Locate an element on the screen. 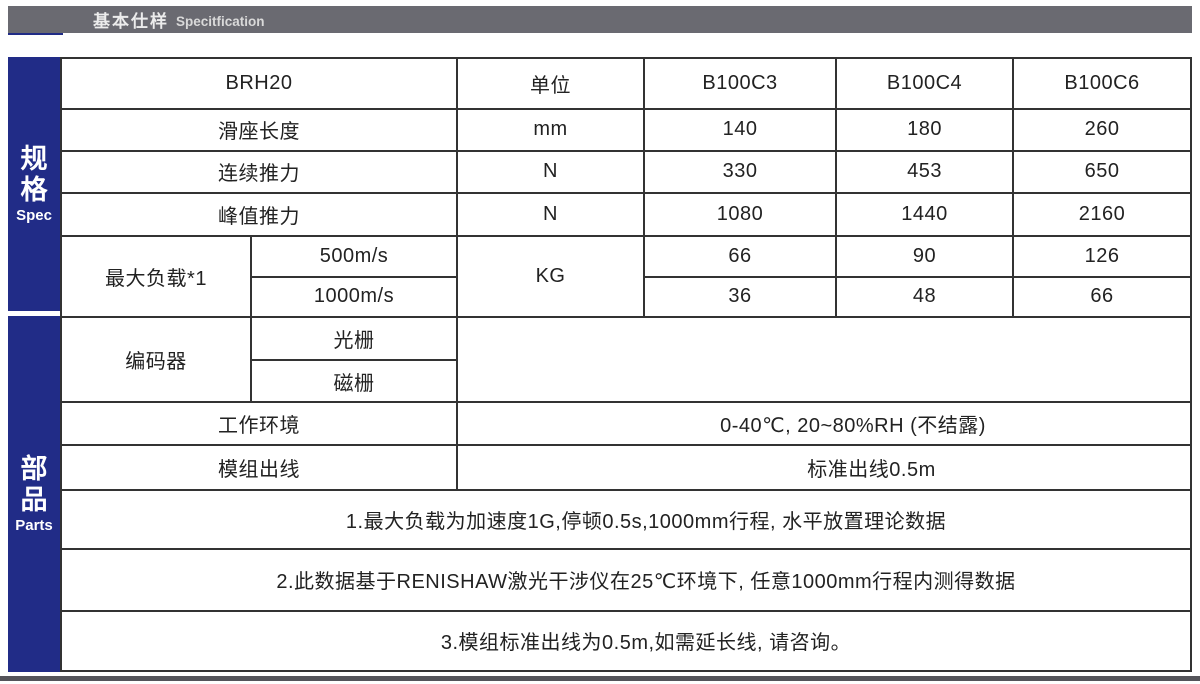  cell-max-load-label: 最大负载*1 is located at coordinates (156, 276).